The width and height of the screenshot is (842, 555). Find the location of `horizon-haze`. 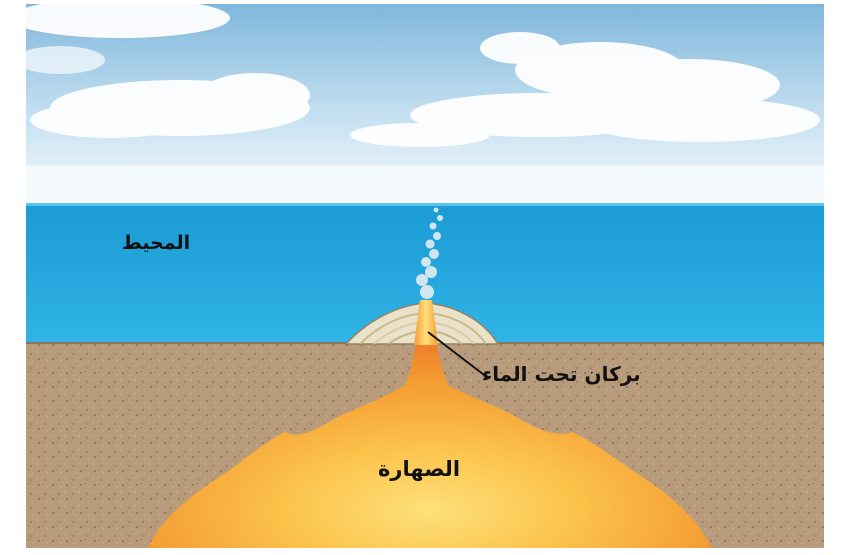

horizon-haze is located at coordinates (425, 184).